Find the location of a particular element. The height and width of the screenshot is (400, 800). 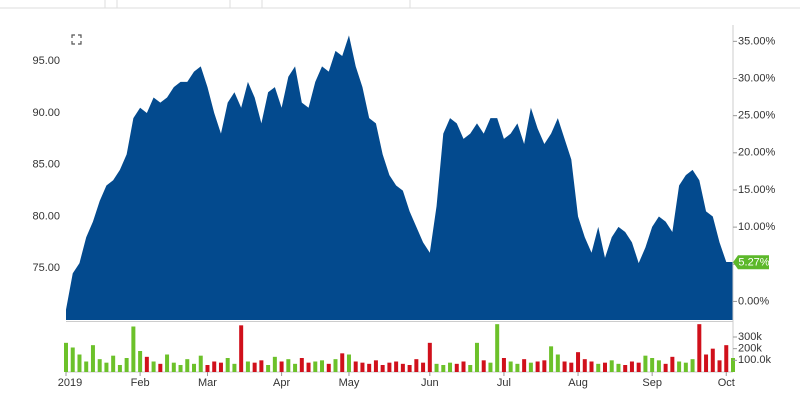

y2-tick-label: 20.00% is located at coordinates (757, 153).